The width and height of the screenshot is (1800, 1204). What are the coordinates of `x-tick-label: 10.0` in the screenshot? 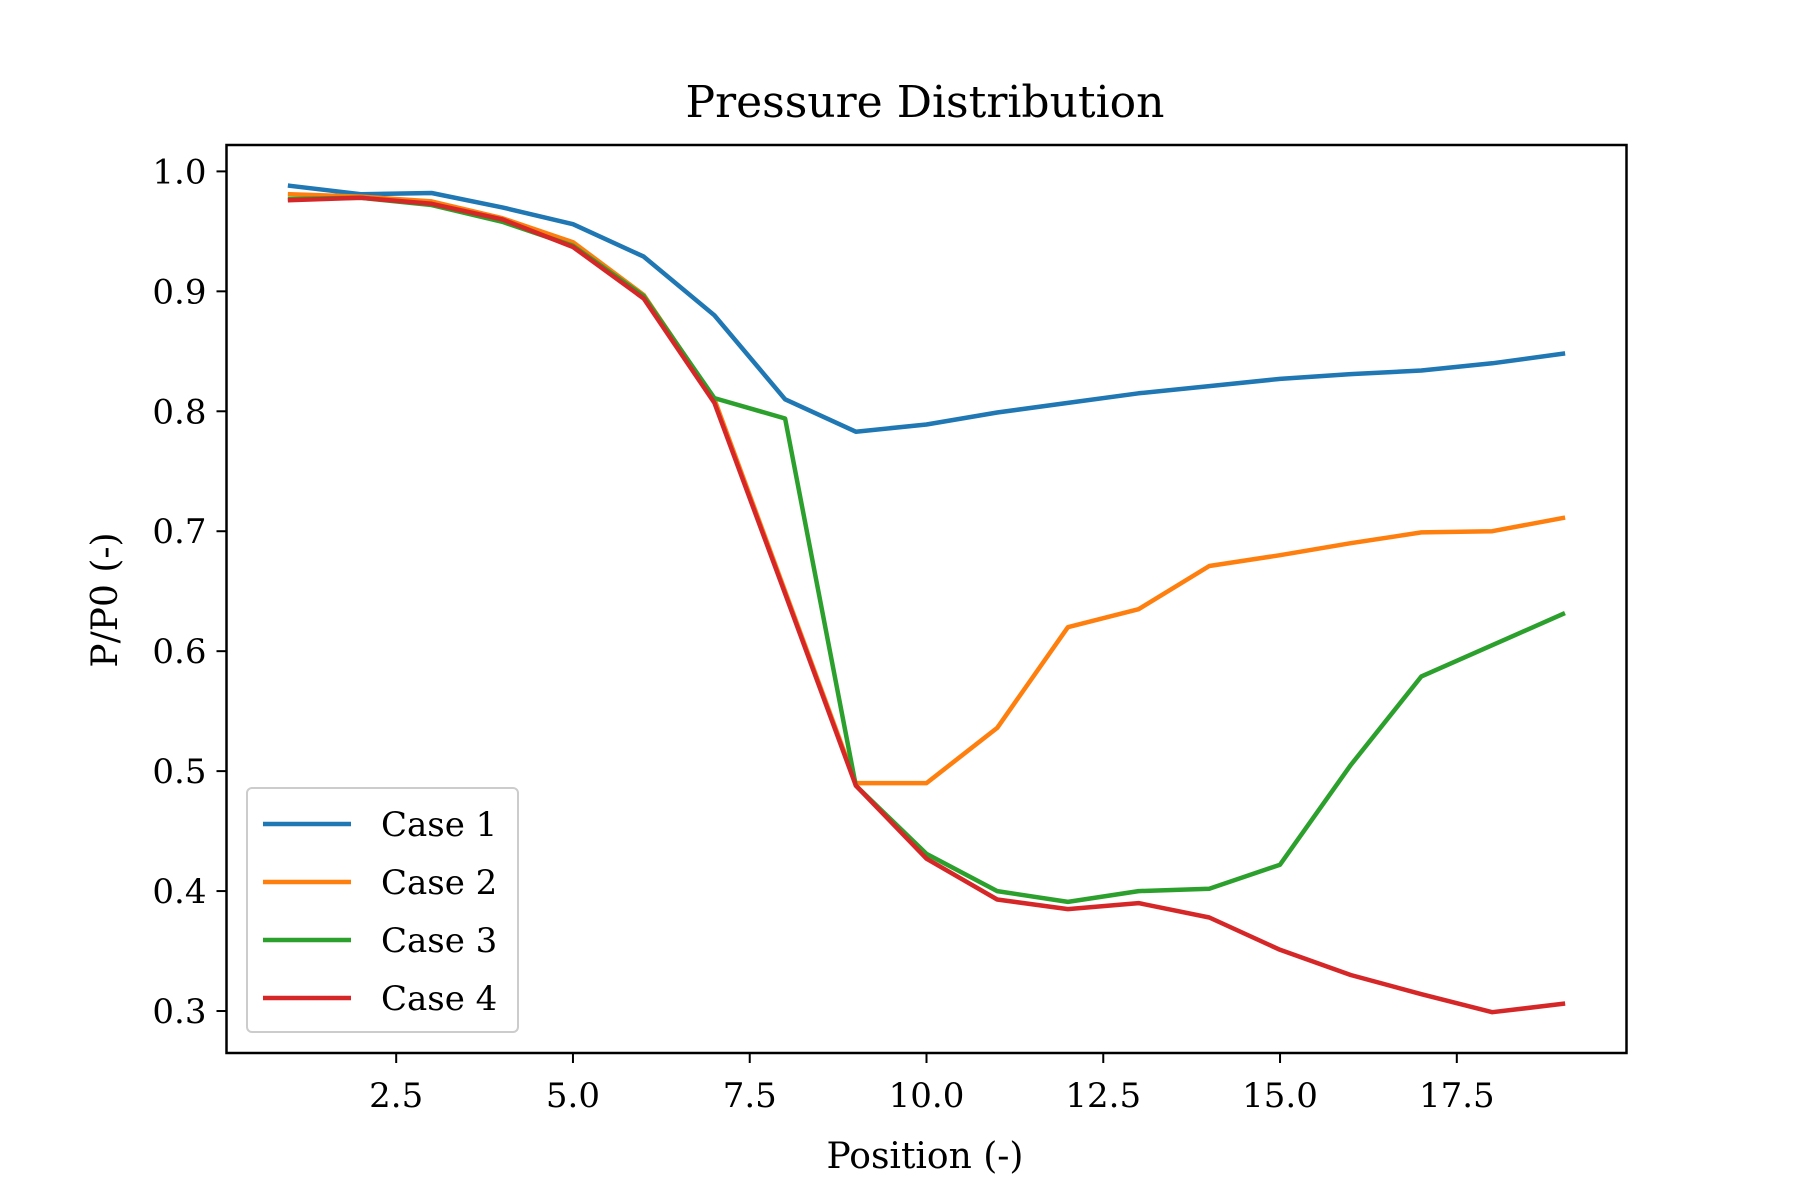 It's located at (927, 1096).